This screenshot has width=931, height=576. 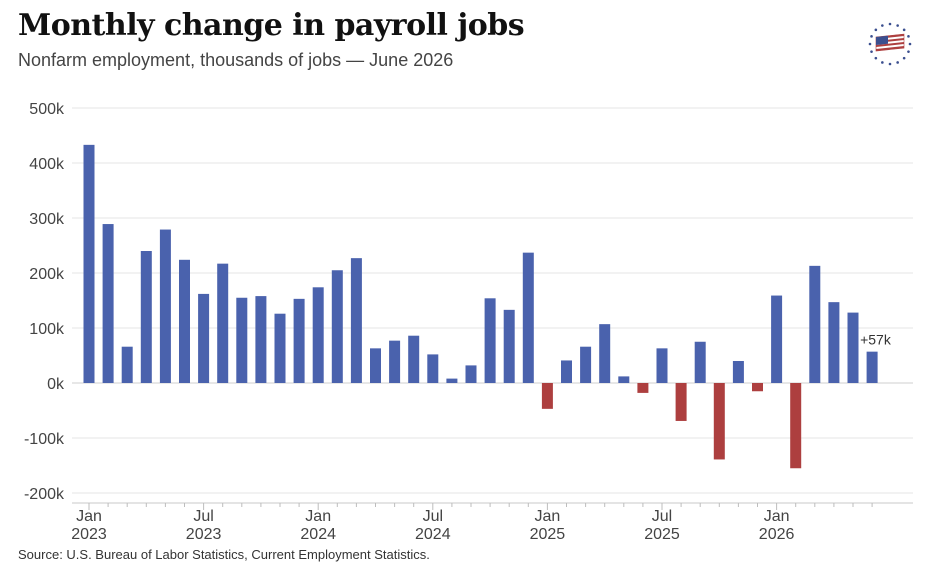 I want to click on bar-may-2025, so click(x=624, y=379).